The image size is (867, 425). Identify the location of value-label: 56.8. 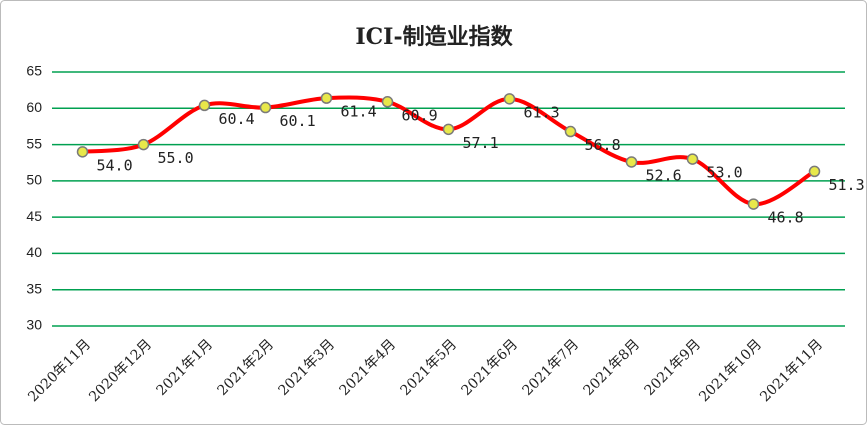
(603, 145).